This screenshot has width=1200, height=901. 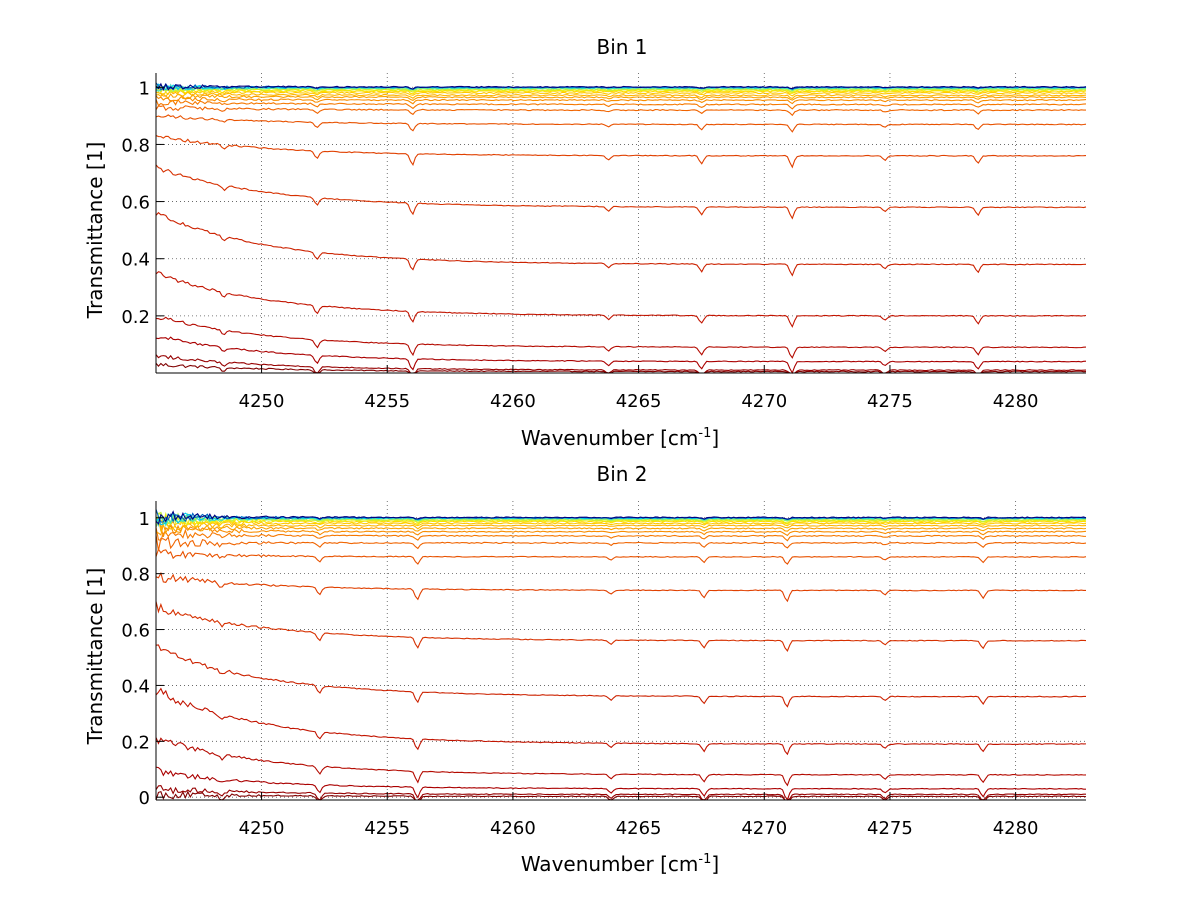 What do you see at coordinates (621, 47) in the screenshot?
I see `chart-title: Bin 1` at bounding box center [621, 47].